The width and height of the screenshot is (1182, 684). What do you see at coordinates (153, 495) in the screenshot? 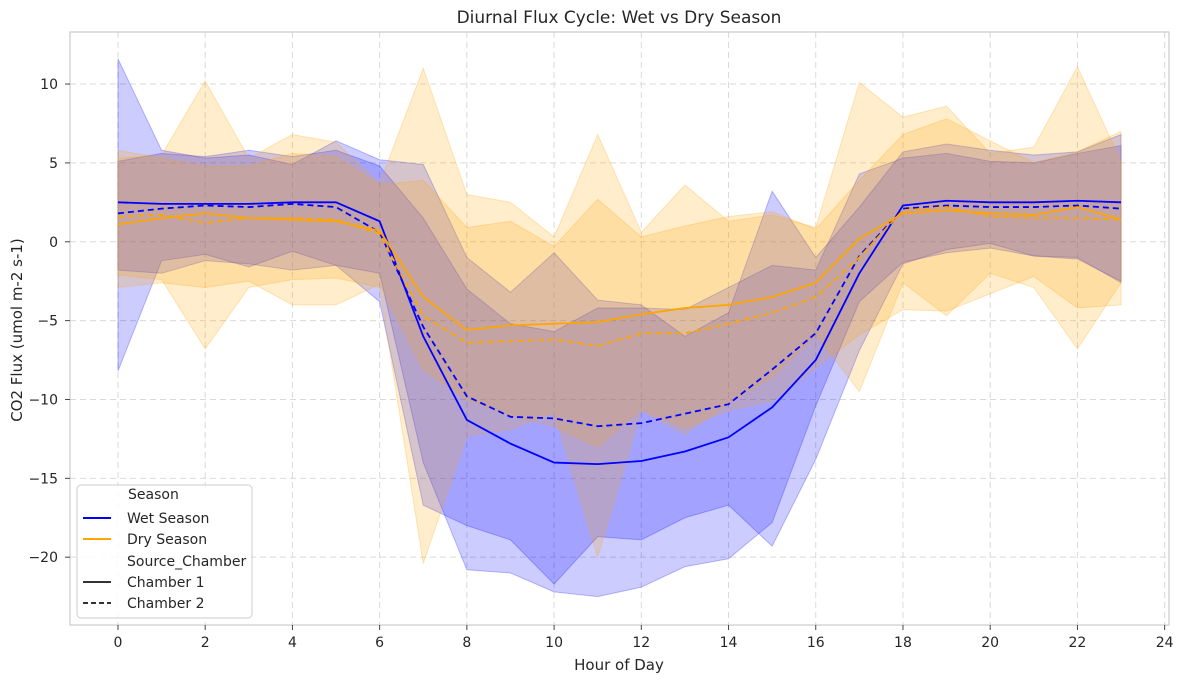
I see `legend-title-season: Season` at bounding box center [153, 495].